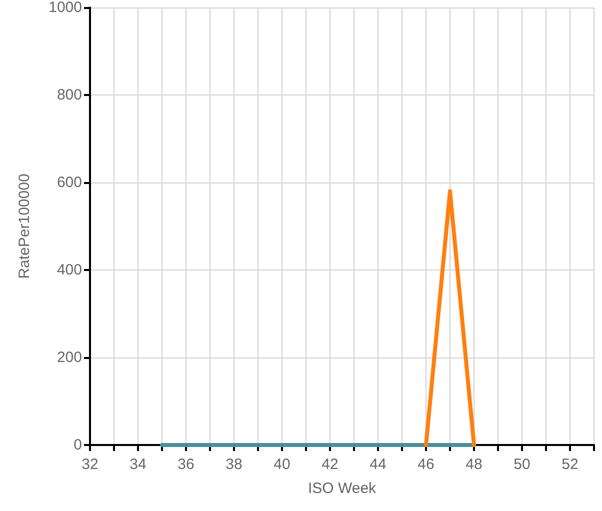 The image size is (602, 511). Describe the element at coordinates (90, 464) in the screenshot. I see `x-tick-label: 32` at that location.